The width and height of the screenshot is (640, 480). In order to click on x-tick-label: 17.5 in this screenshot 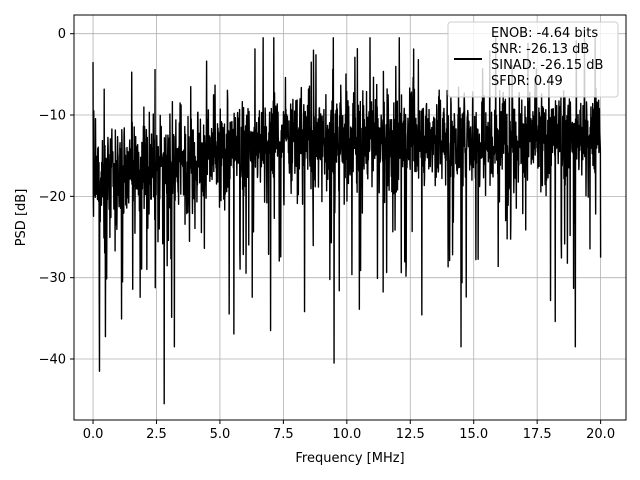, I will do `click(537, 434)`.